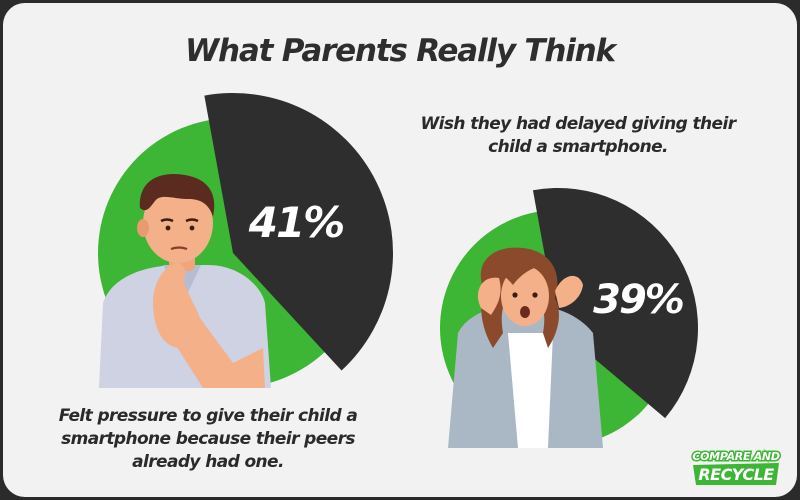 The image size is (800, 500). Describe the element at coordinates (185, 280) in the screenshot. I see `worried-man-illustration` at that location.